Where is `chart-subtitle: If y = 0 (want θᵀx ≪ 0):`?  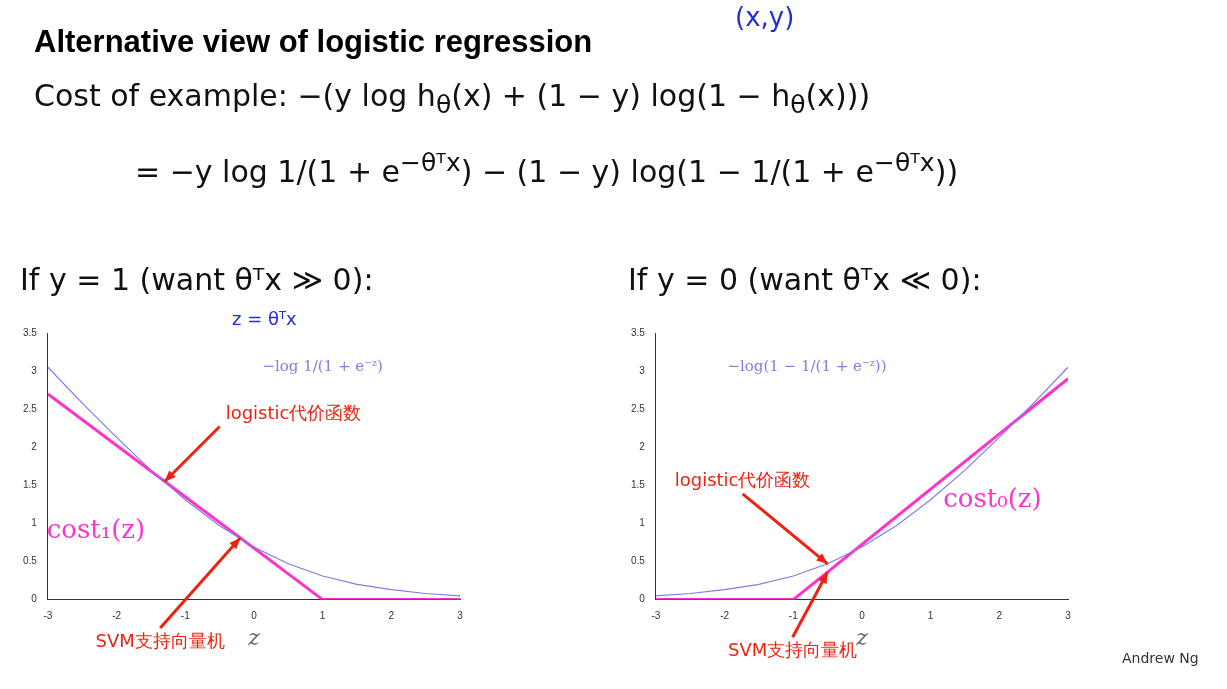
chart-subtitle: If y = 0 (want θᵀx ≪ 0): is located at coordinates (805, 279).